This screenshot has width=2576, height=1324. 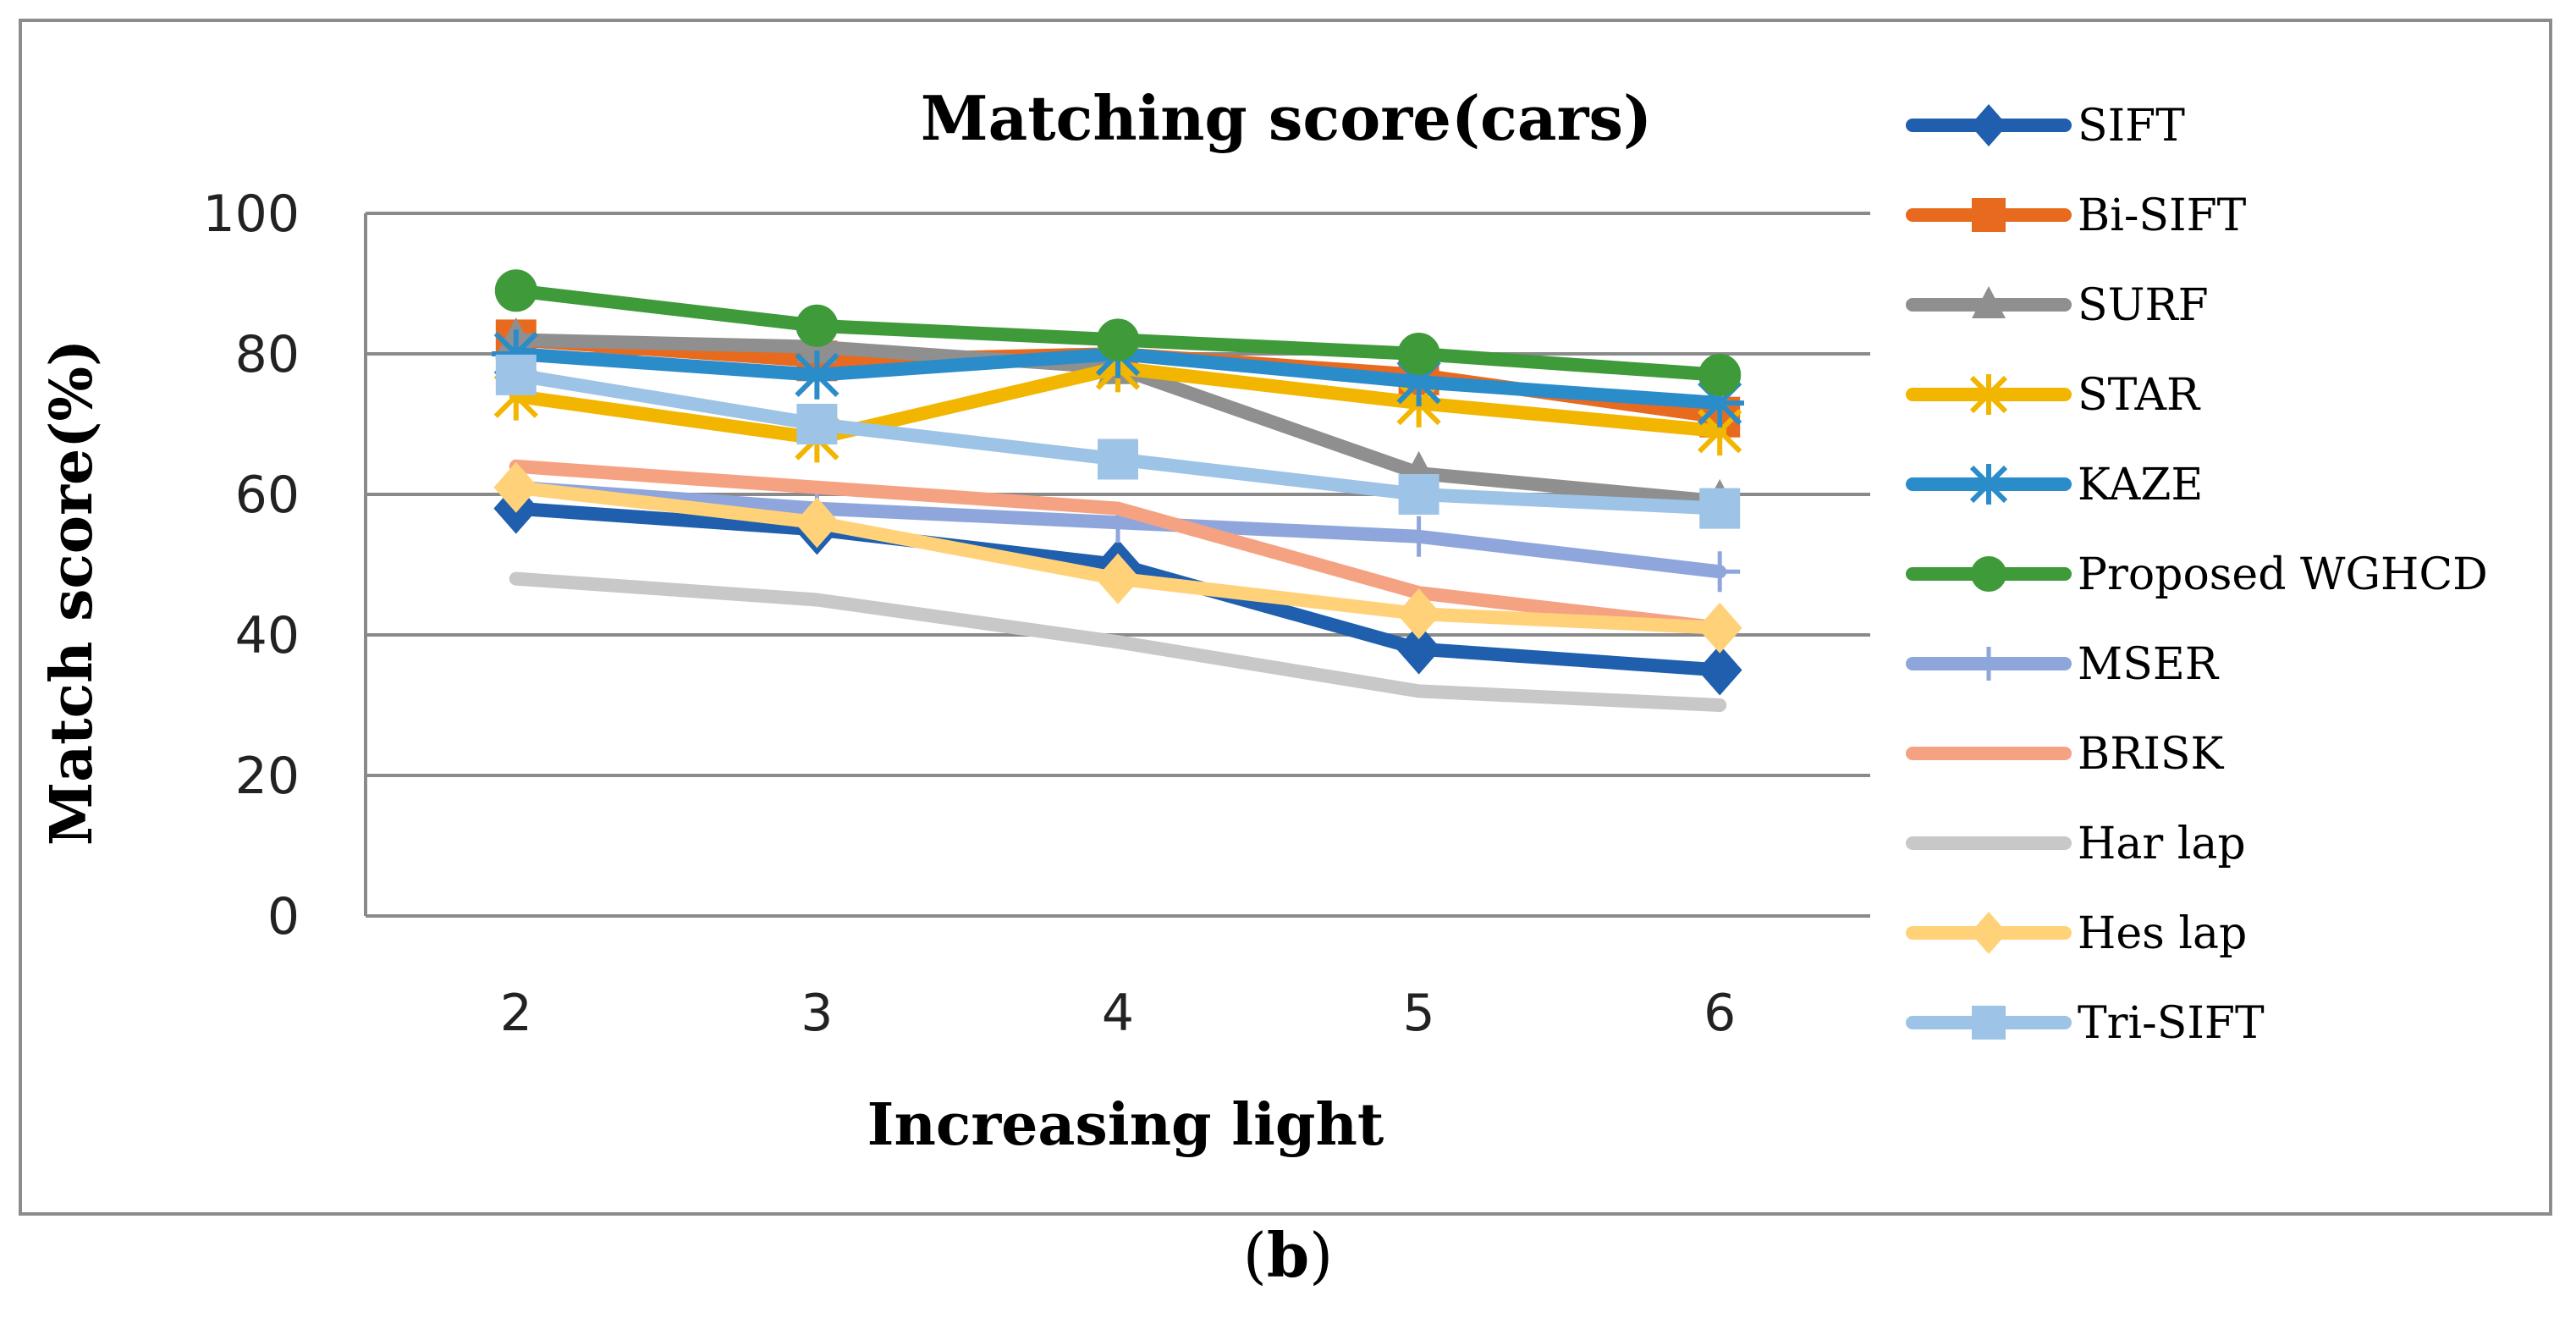 What do you see at coordinates (1286, 118) in the screenshot?
I see `chart-title: Matching score(cars)` at bounding box center [1286, 118].